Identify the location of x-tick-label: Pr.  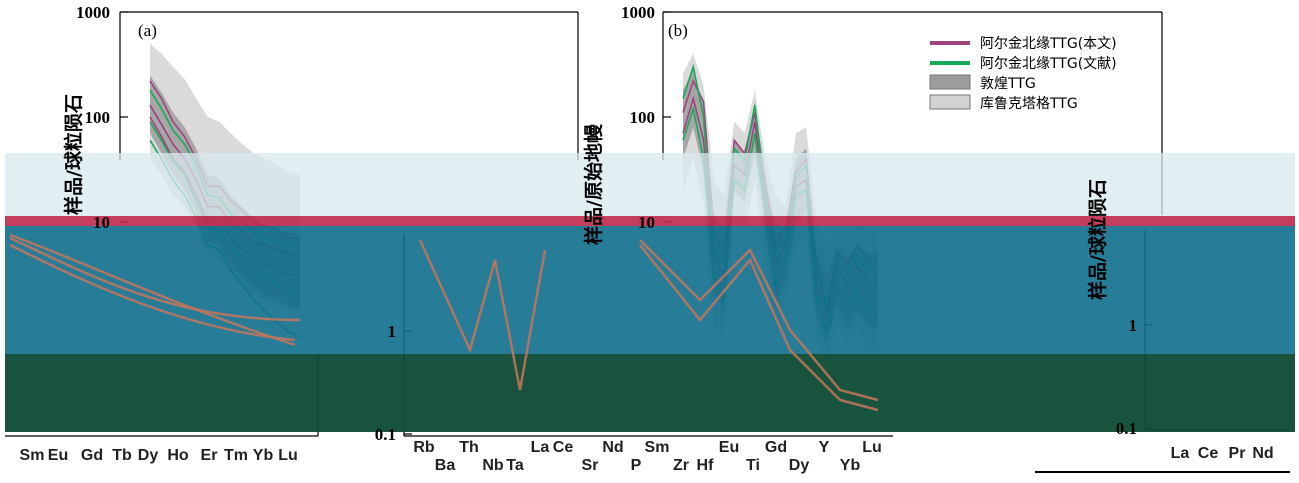
(1237, 453).